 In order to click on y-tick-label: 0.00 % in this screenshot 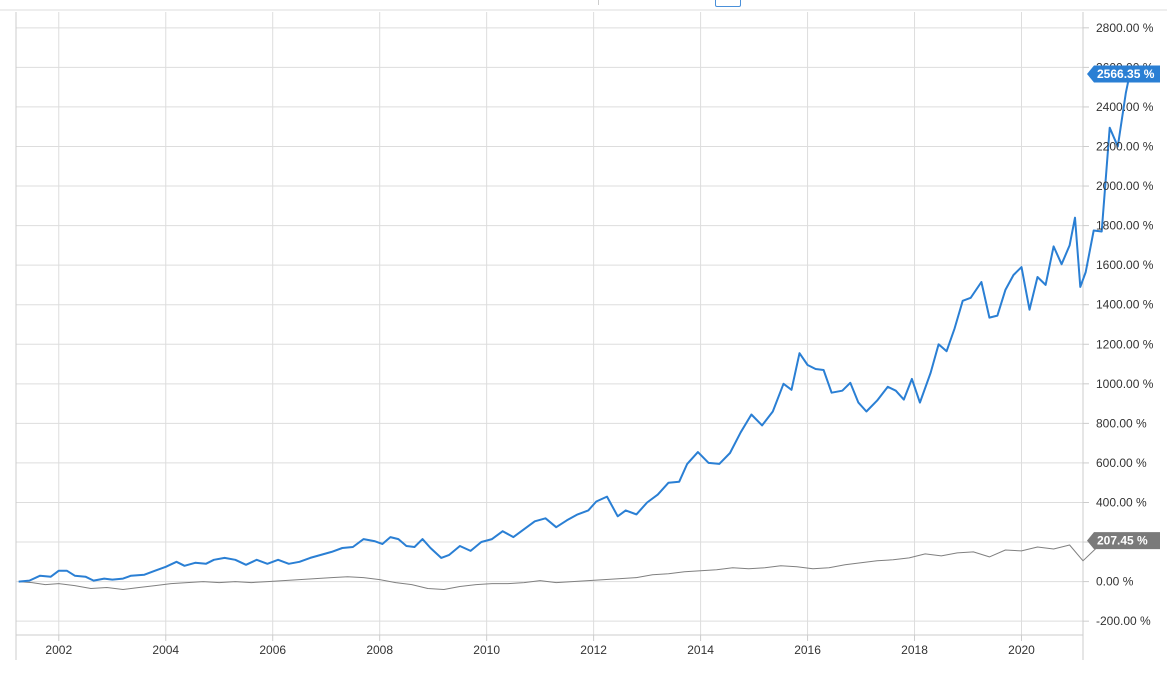, I will do `click(1115, 582)`.